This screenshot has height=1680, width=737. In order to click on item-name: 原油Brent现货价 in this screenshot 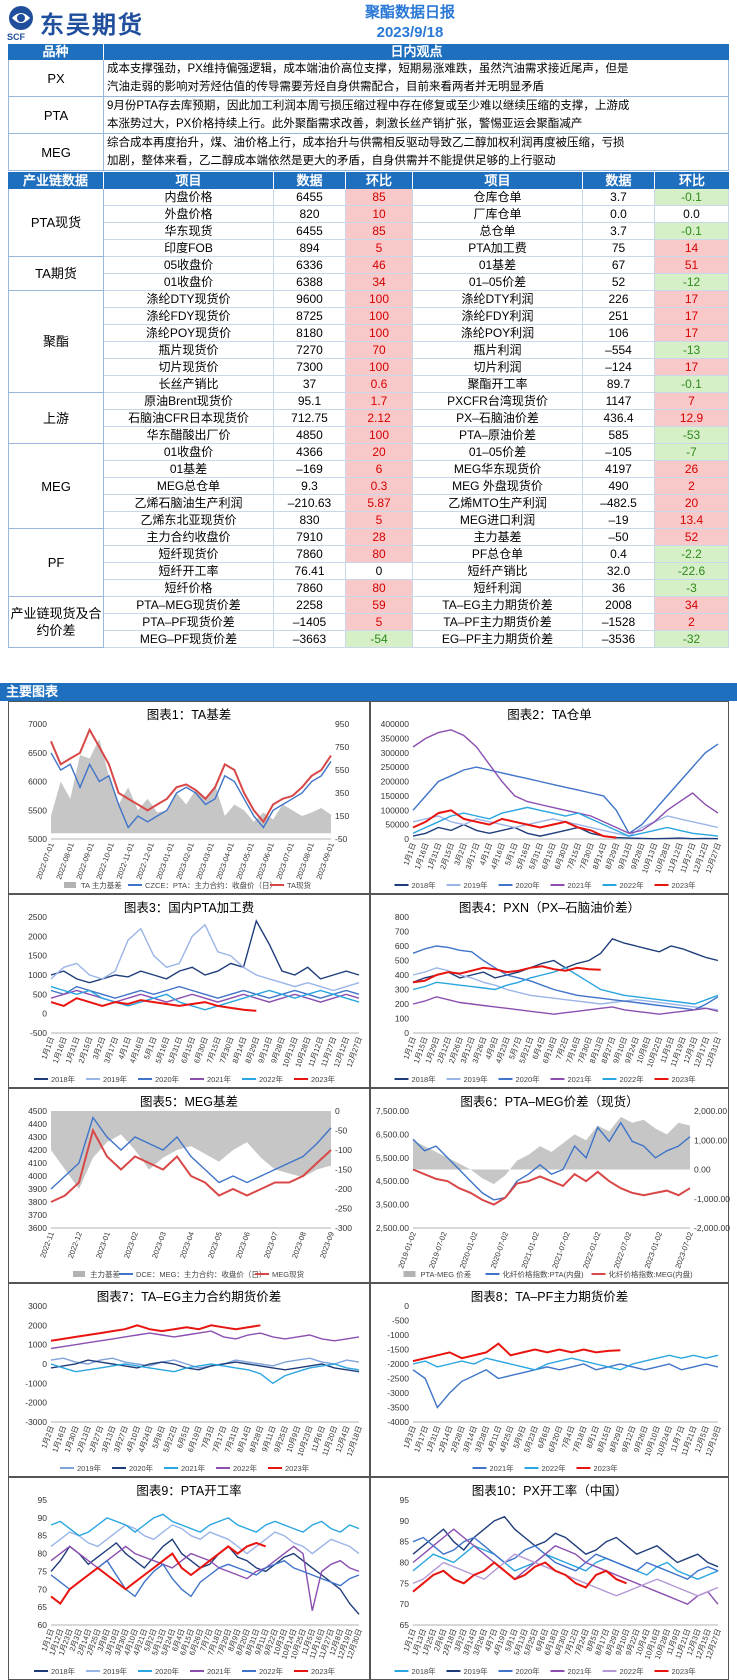, I will do `click(189, 401)`.